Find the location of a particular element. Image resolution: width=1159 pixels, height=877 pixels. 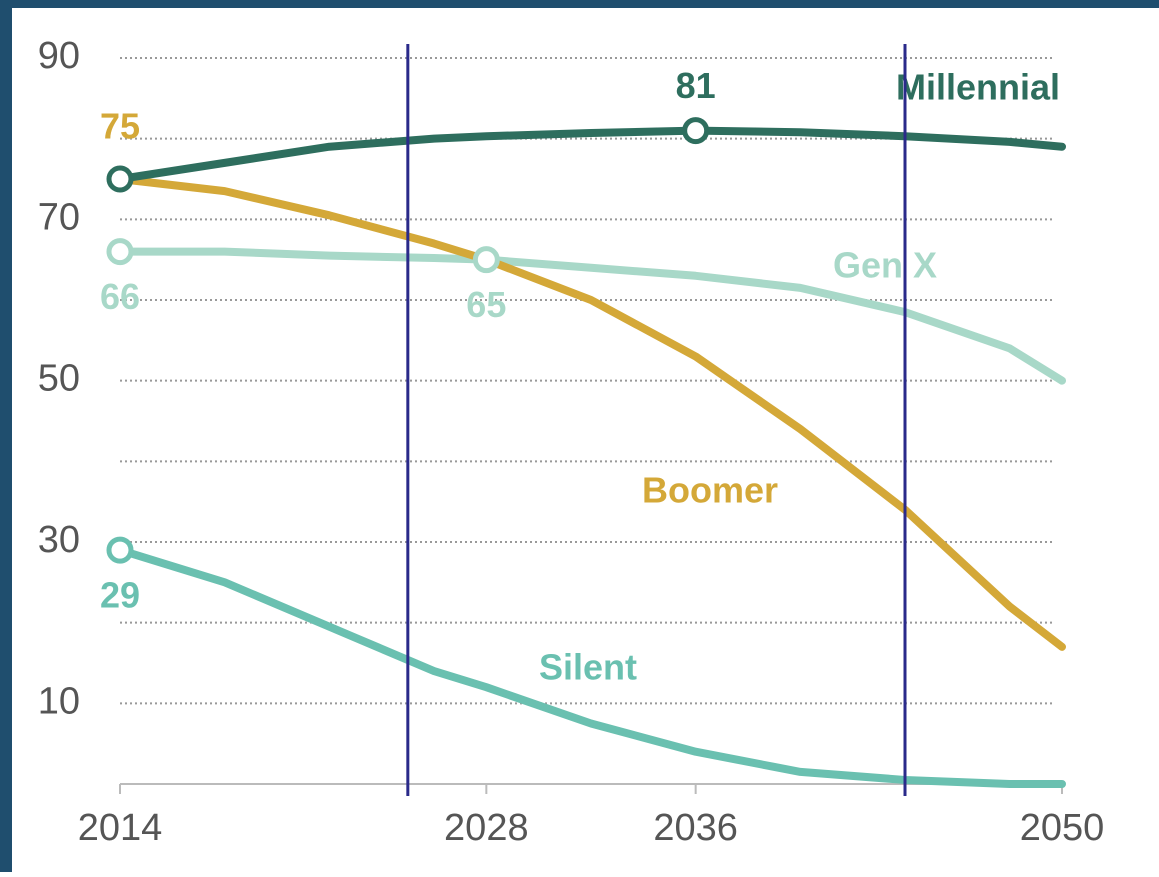

x-tick-label: 2028 is located at coordinates (486, 828).